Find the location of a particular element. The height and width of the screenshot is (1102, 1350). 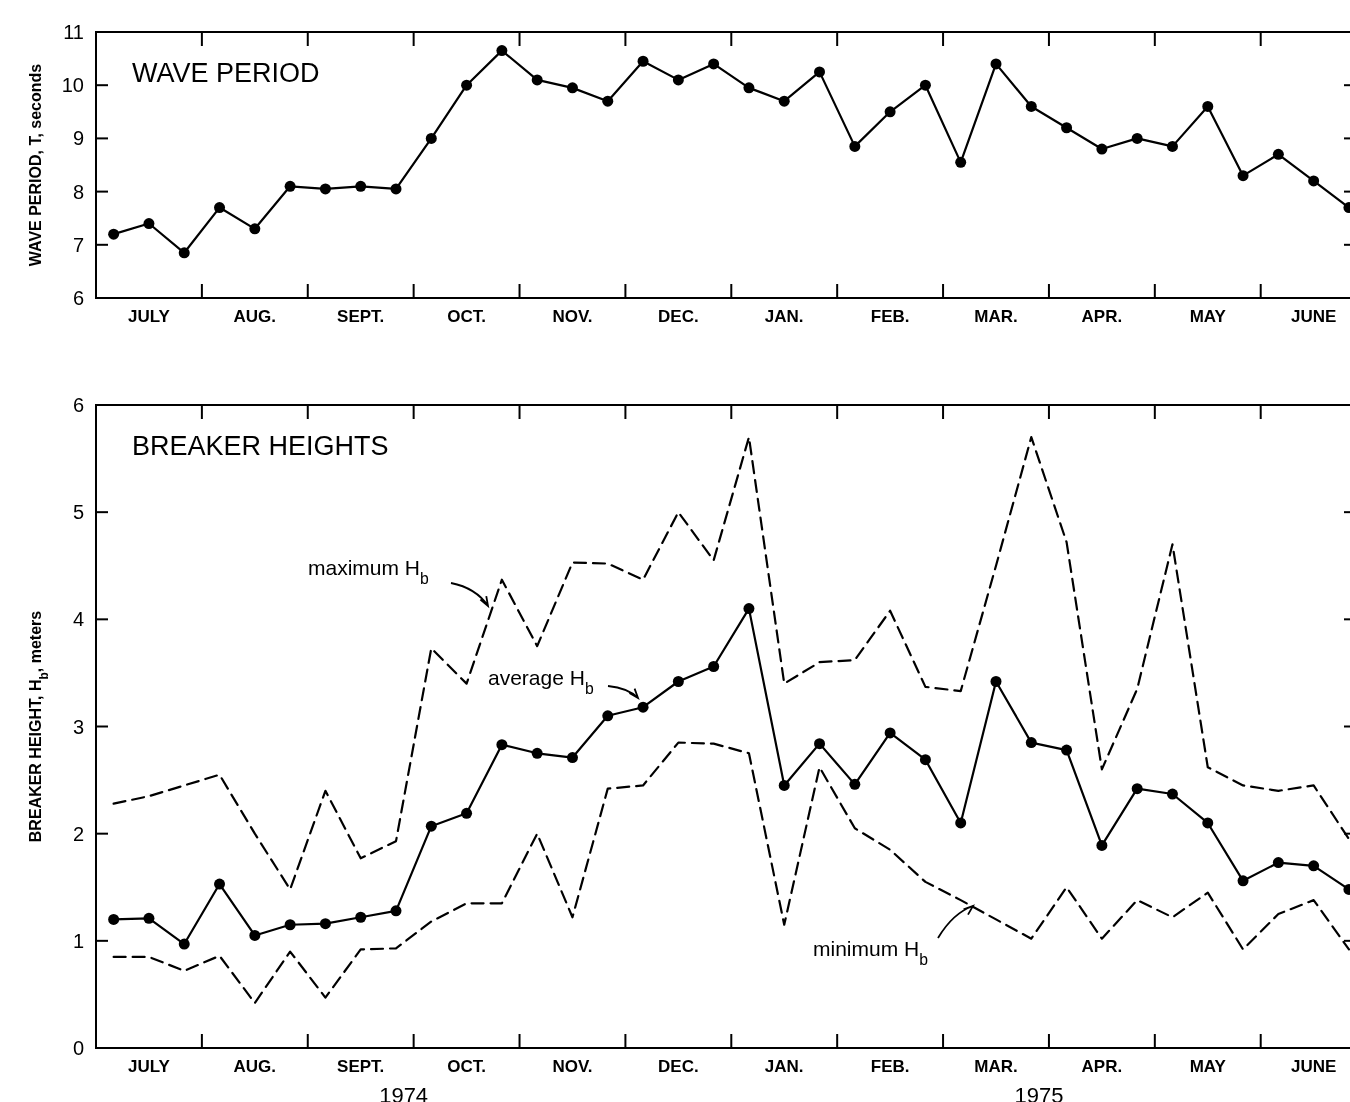

text: BREAKER HEIGHTS is located at coordinates (260, 446).